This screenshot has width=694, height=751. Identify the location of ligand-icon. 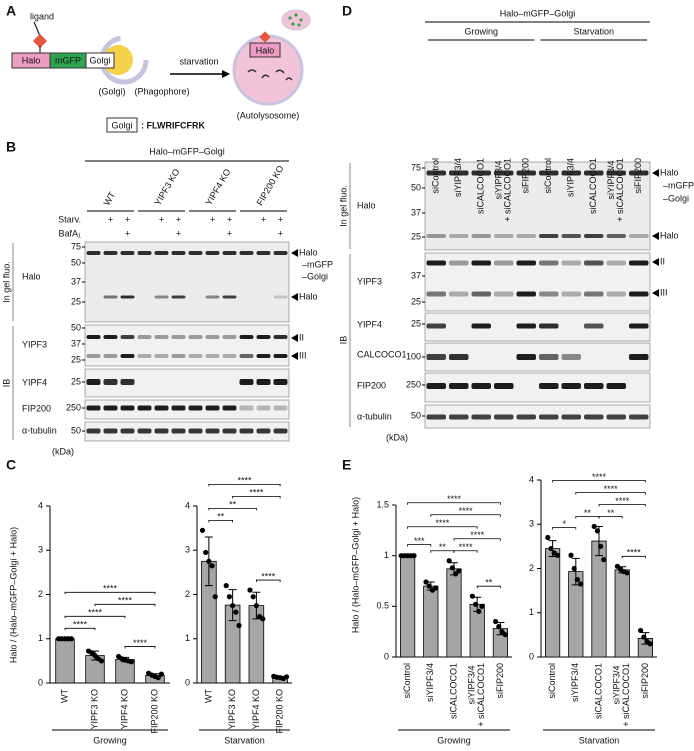
(265, 37).